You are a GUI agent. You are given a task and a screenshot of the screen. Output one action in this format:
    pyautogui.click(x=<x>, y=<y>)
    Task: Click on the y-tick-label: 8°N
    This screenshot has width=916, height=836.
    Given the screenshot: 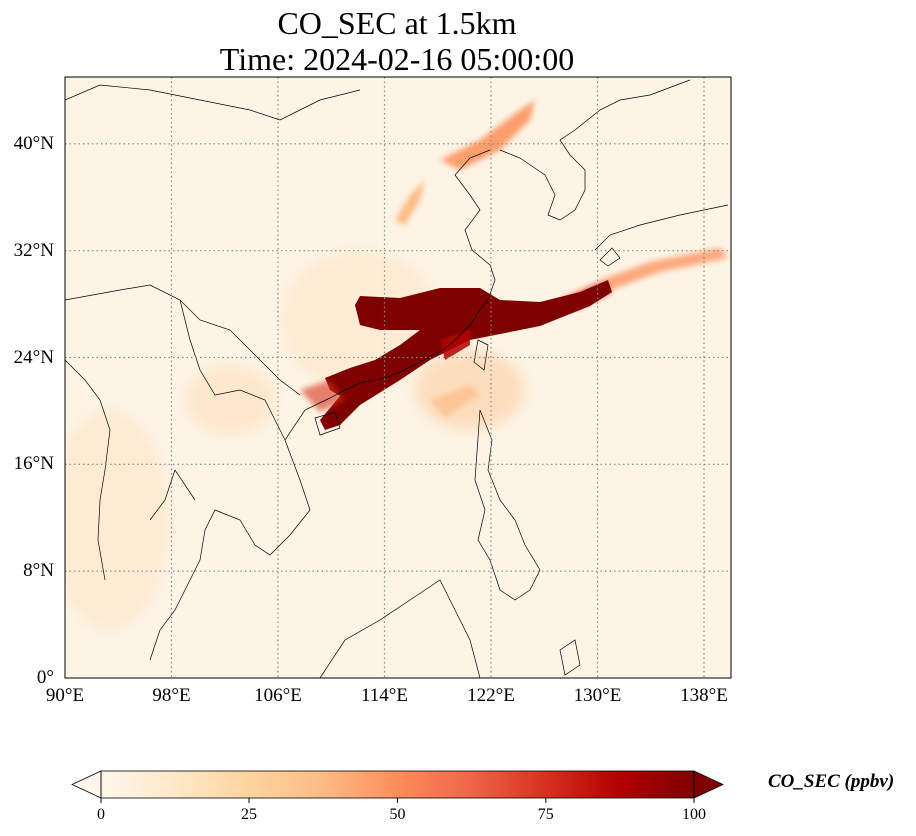 What is the action you would take?
    pyautogui.click(x=38, y=571)
    